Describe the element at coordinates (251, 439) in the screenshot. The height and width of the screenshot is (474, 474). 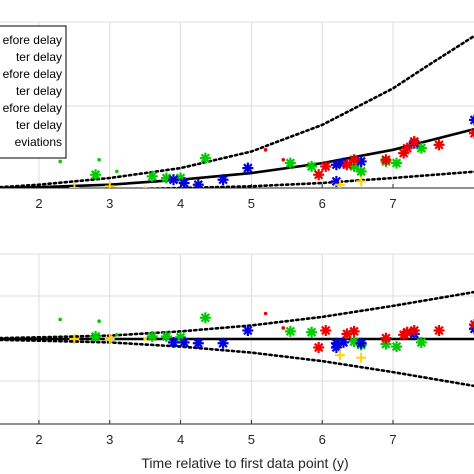
I see `x-tick-label: 5` at that location.